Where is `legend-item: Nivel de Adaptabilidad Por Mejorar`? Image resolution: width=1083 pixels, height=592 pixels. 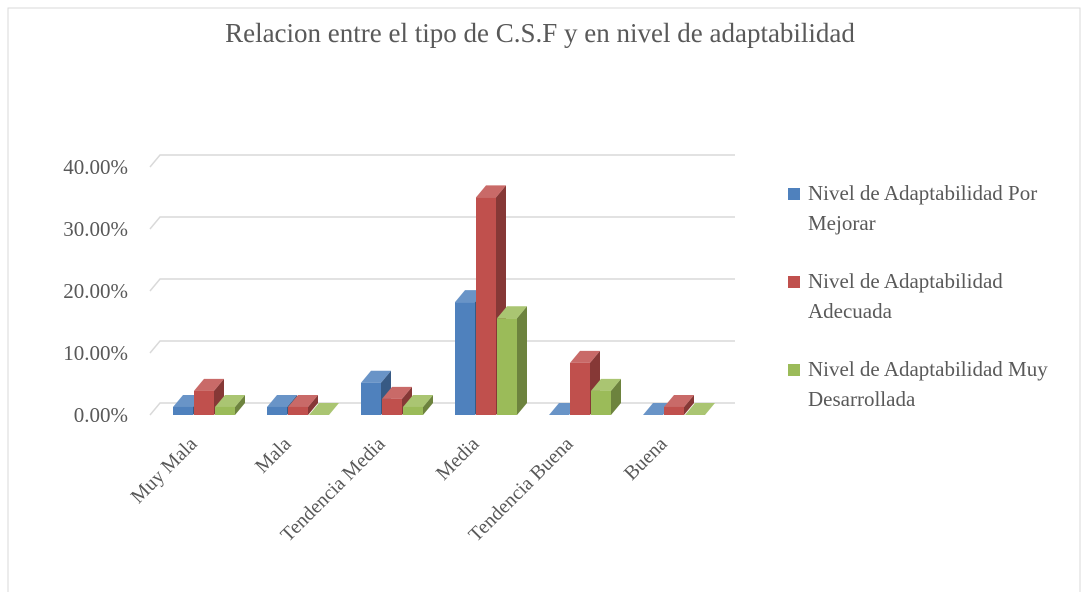 legend-item: Nivel de Adaptabilidad Por Mejorar is located at coordinates (933, 208).